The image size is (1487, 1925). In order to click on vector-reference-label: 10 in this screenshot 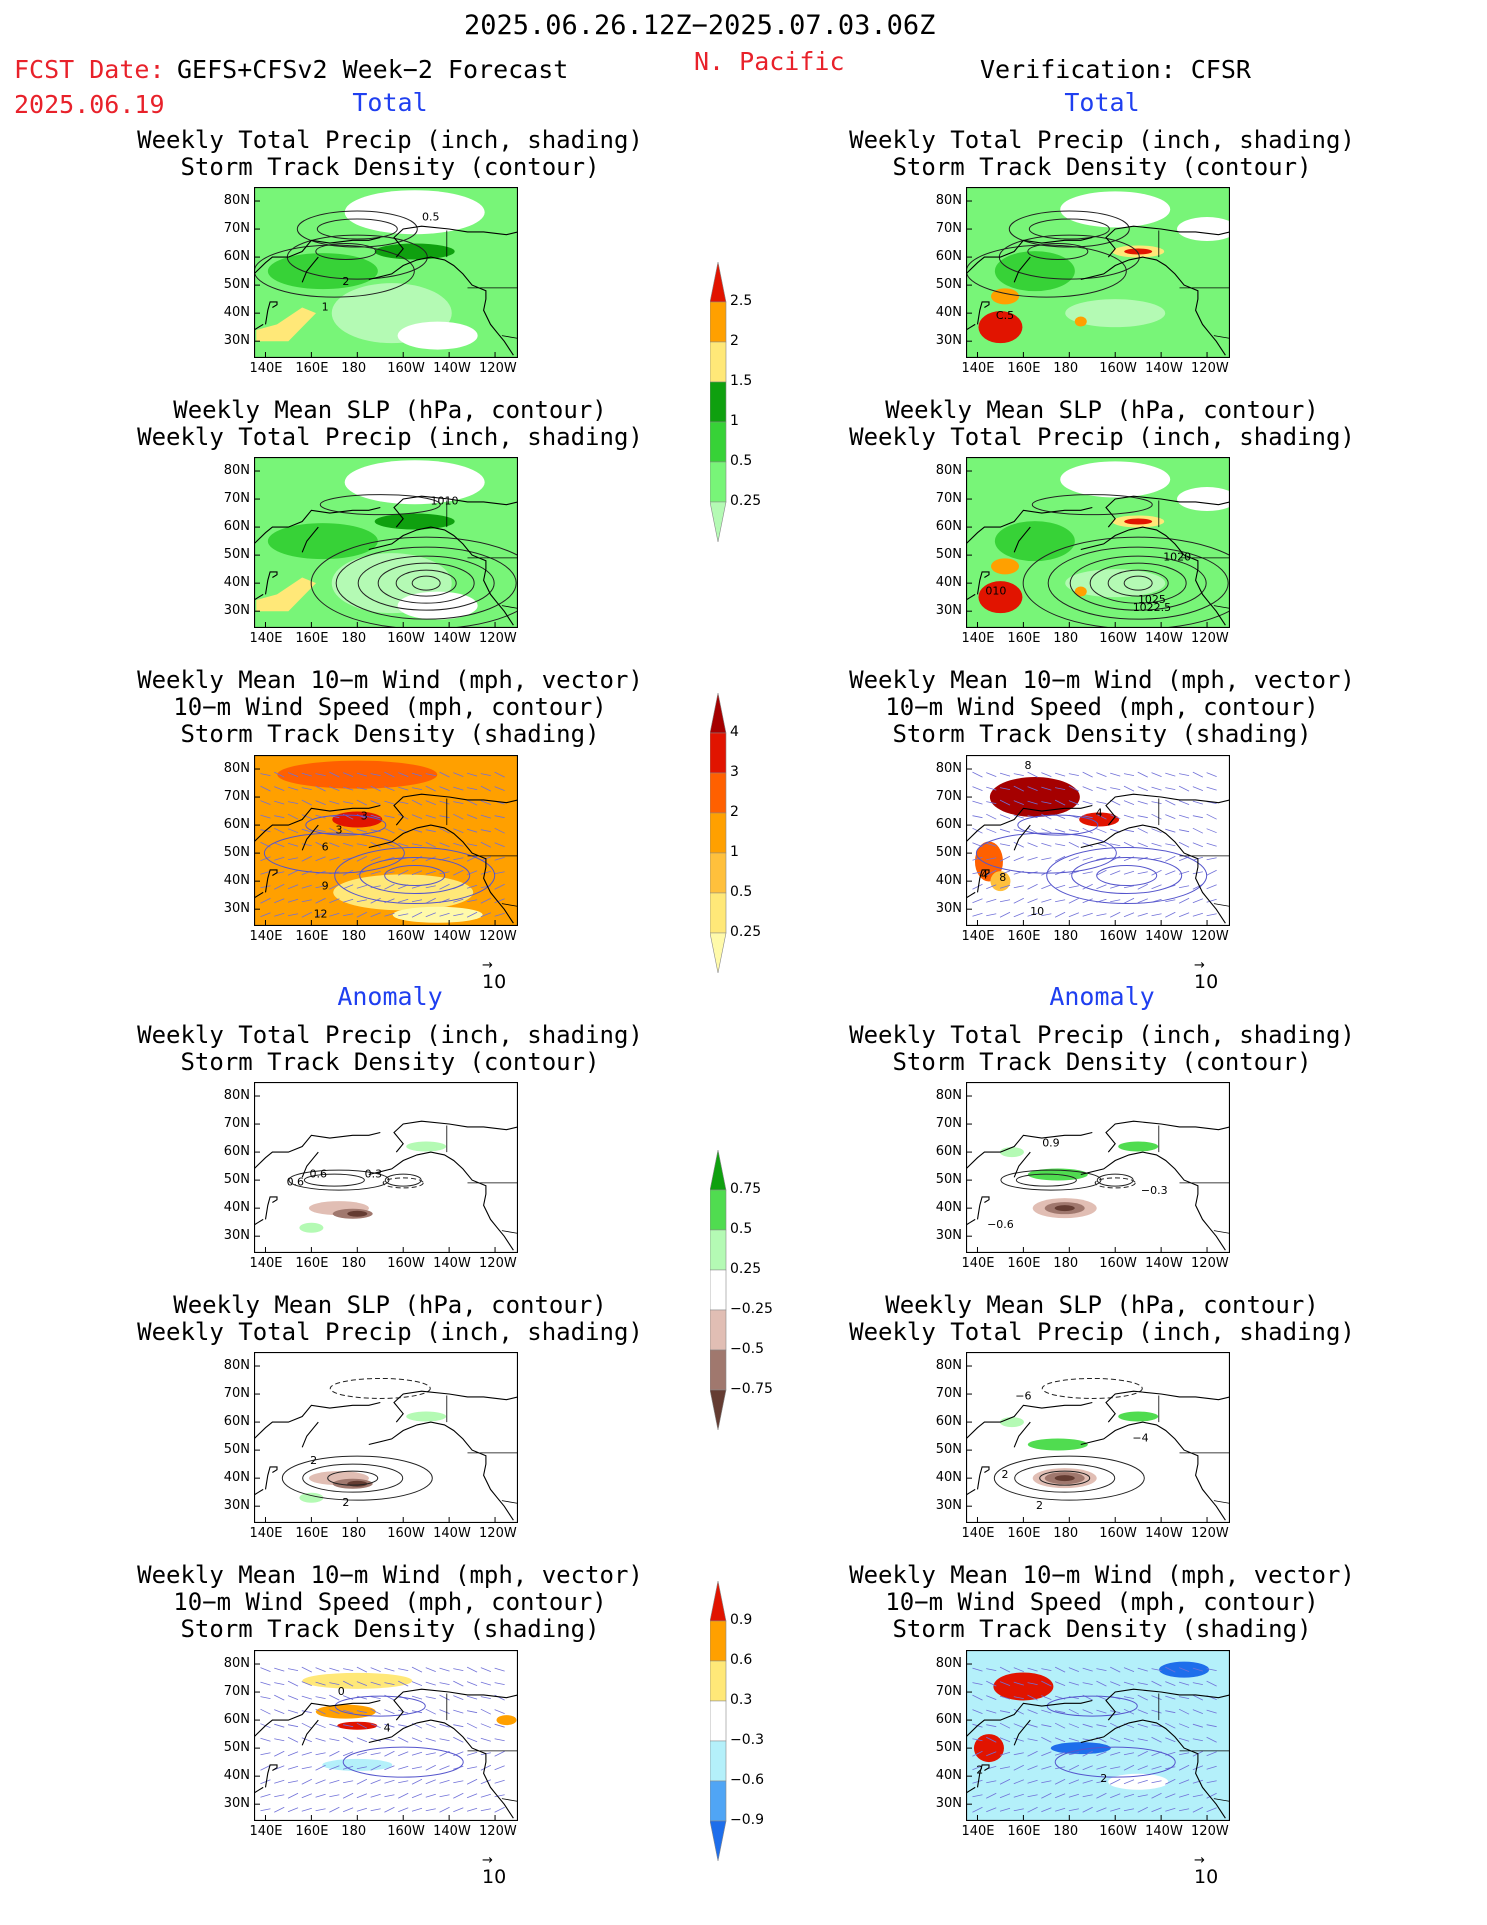, I will do `click(494, 1877)`.